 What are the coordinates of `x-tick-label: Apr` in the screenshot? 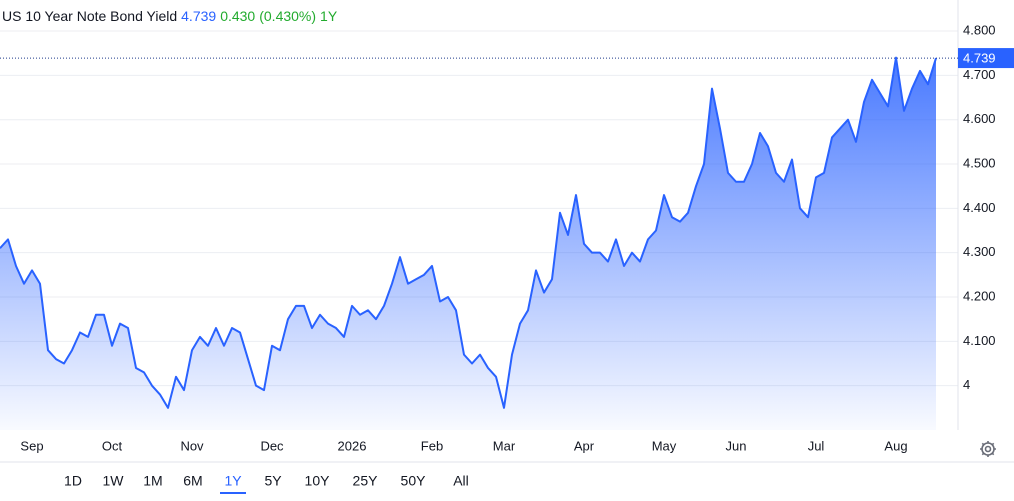 It's located at (584, 445).